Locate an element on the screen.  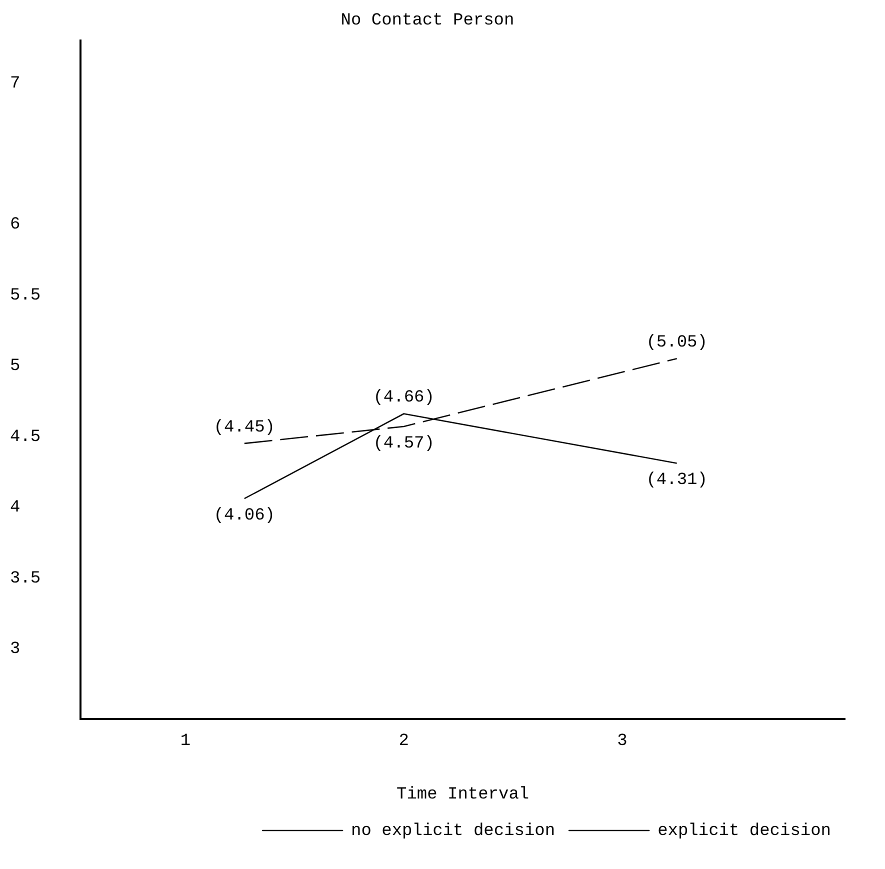
legend-label: explicit decision is located at coordinates (745, 831).